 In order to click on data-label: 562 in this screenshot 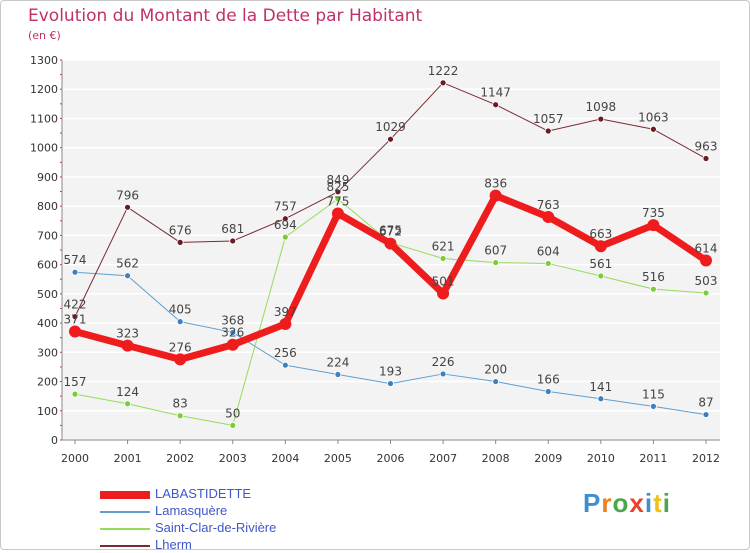, I will do `click(127, 264)`.